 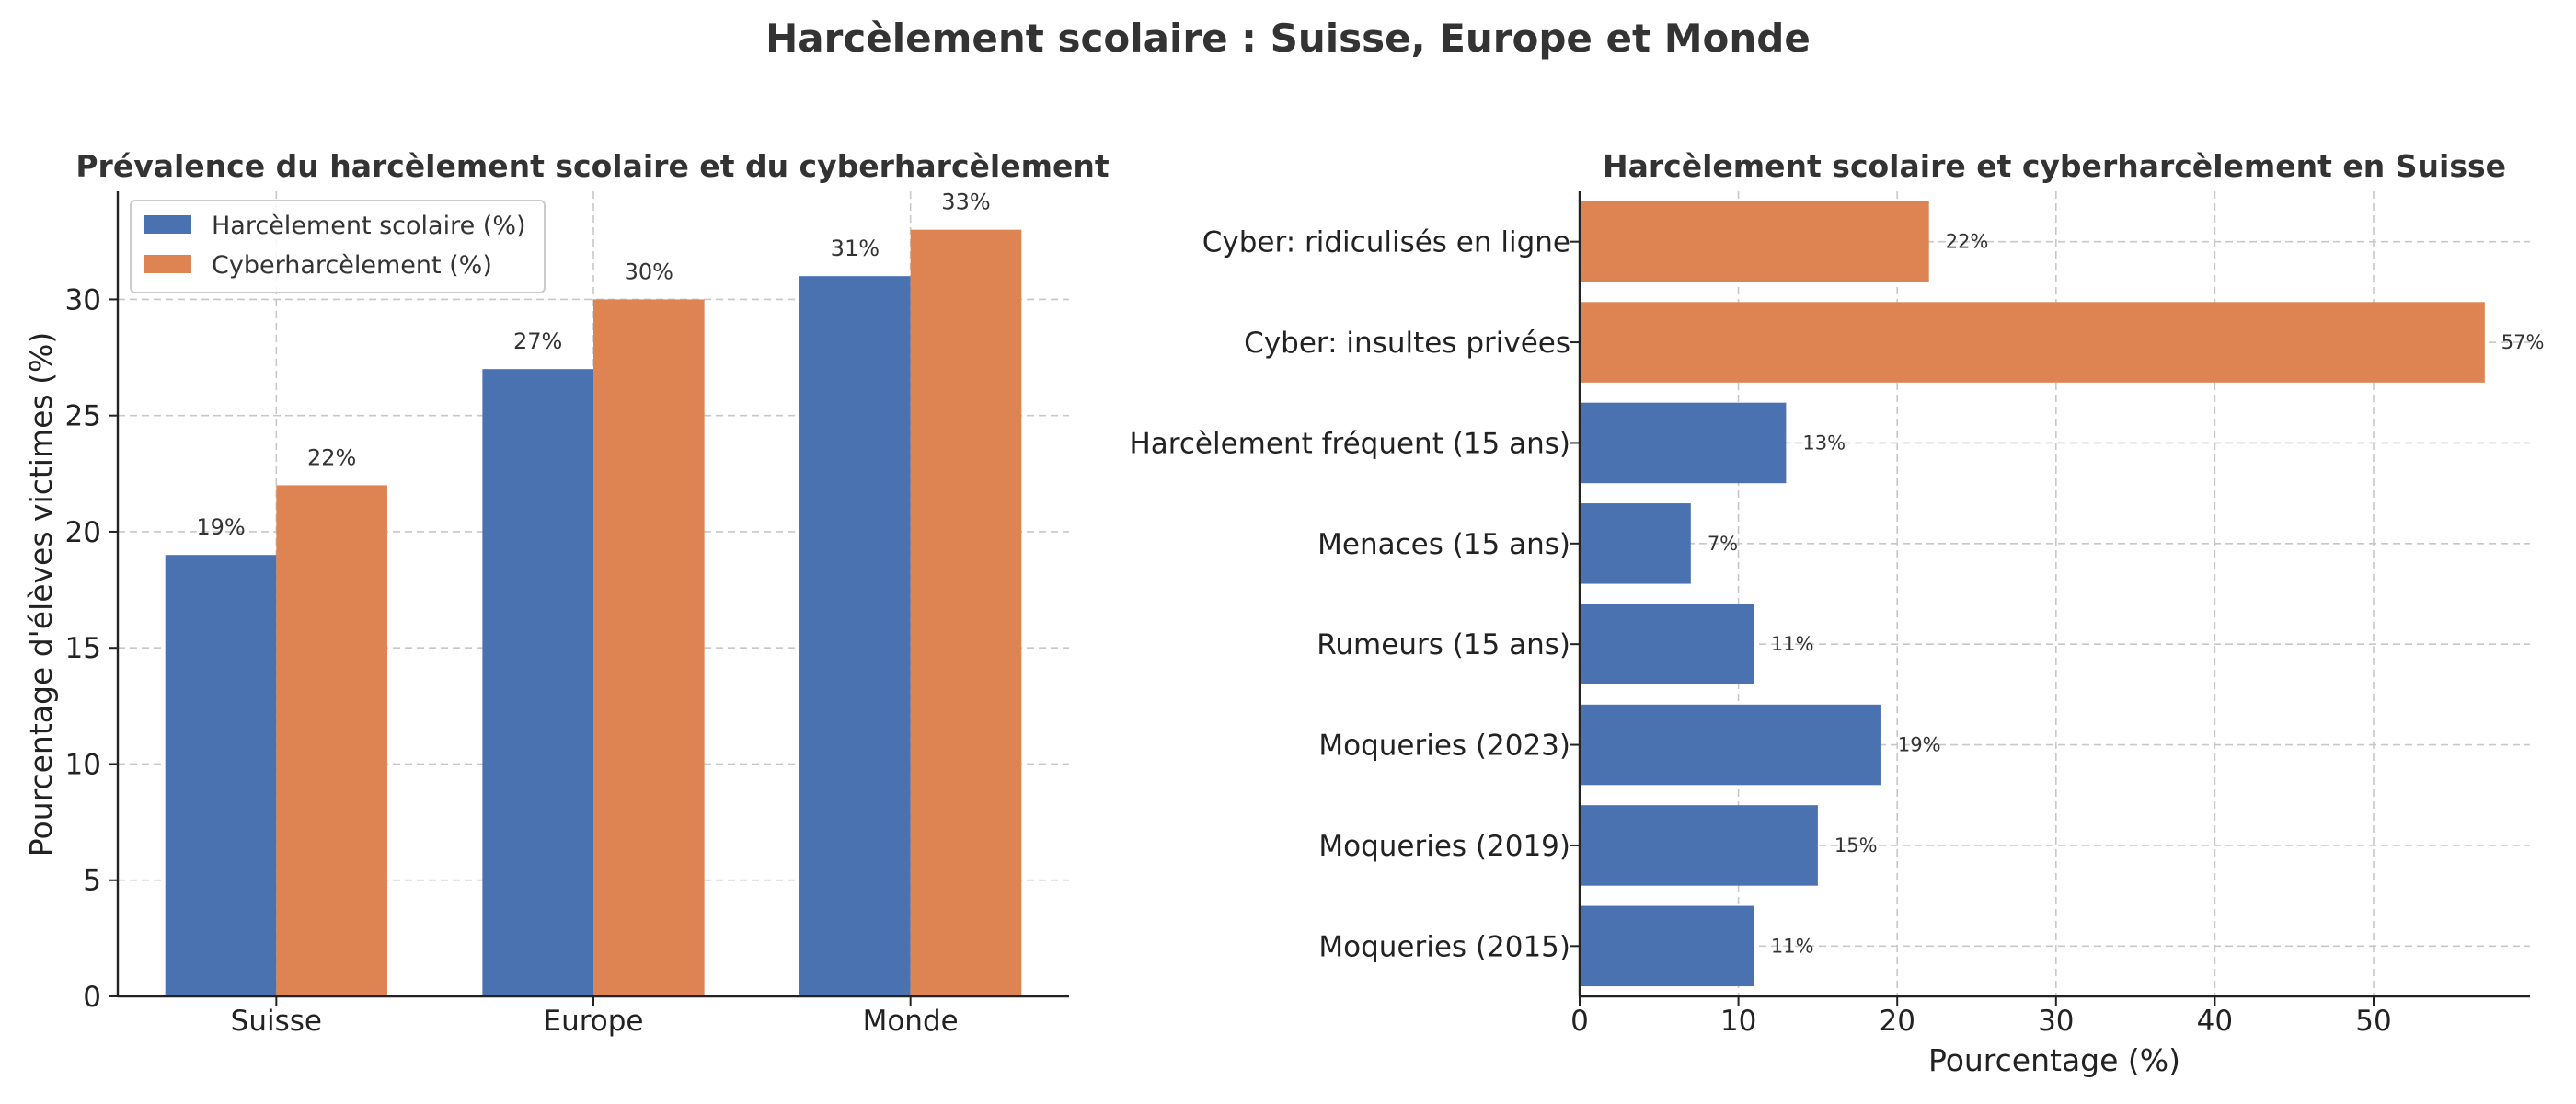 I want to click on right-y-tick-label: Moqueries (2019), so click(x=1444, y=846).